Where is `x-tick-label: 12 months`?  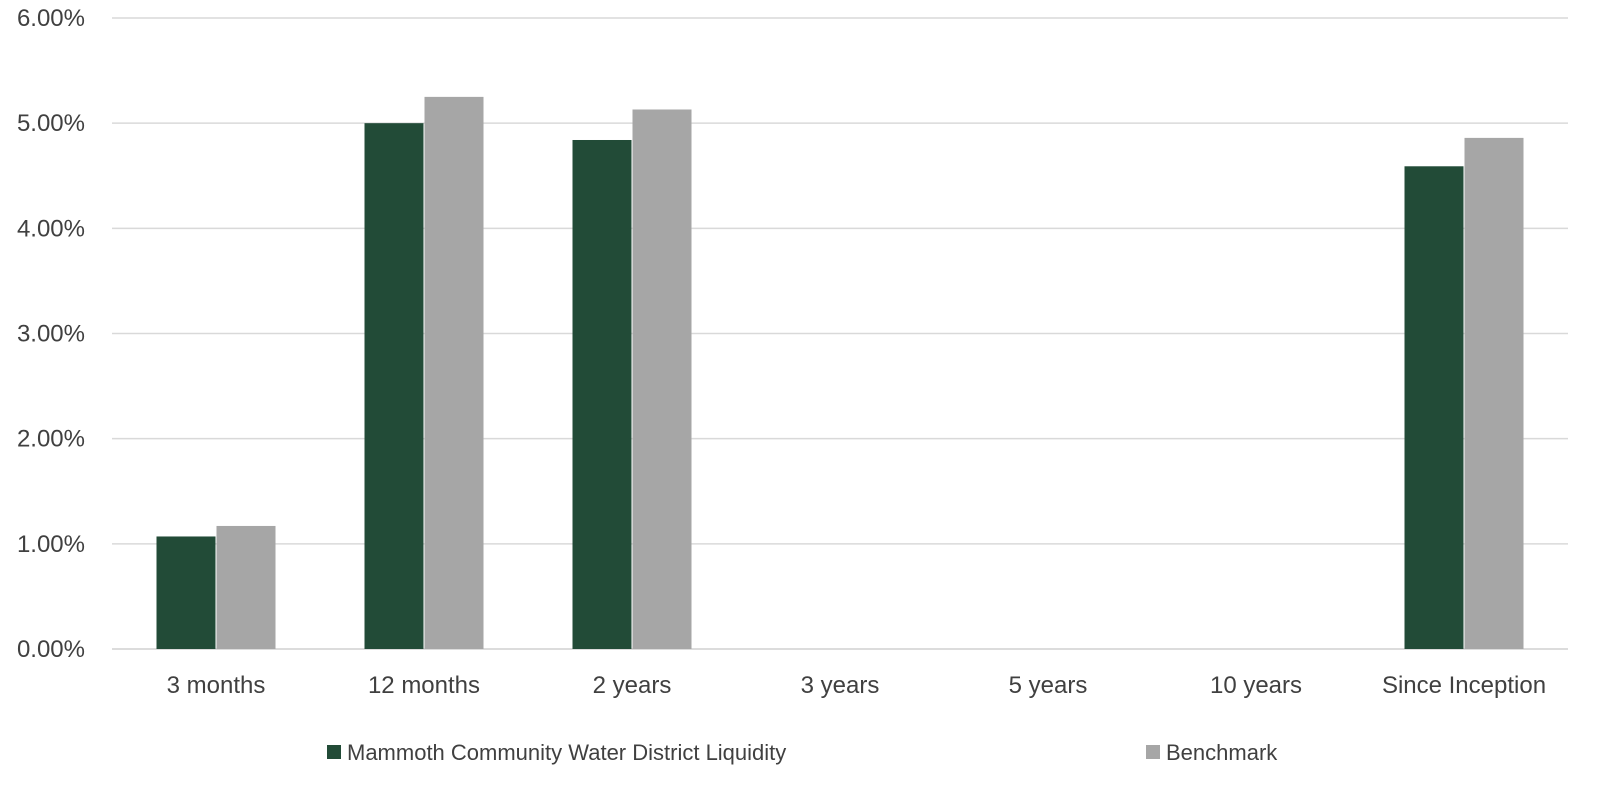 x-tick-label: 12 months is located at coordinates (424, 685).